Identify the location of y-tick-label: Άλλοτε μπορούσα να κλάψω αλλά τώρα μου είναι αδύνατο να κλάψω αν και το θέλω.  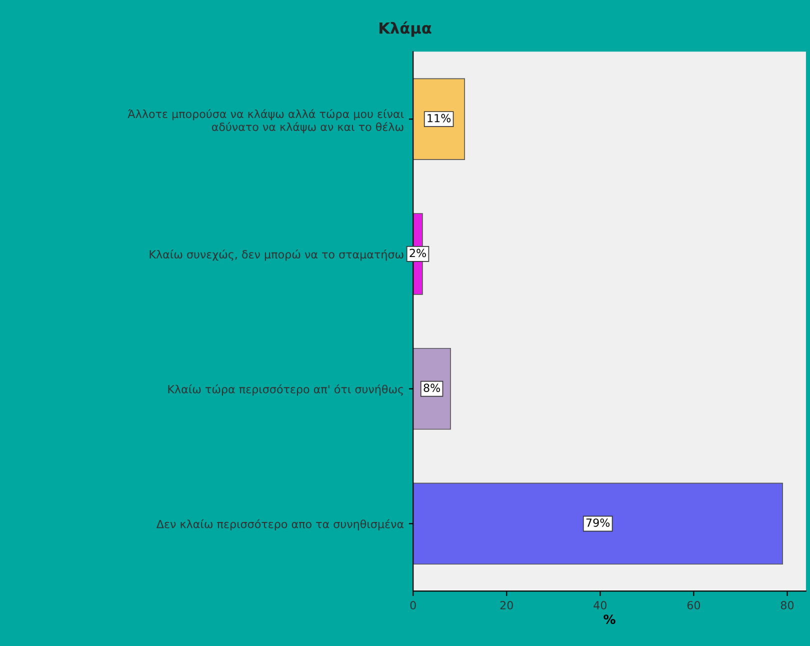
(266, 121).